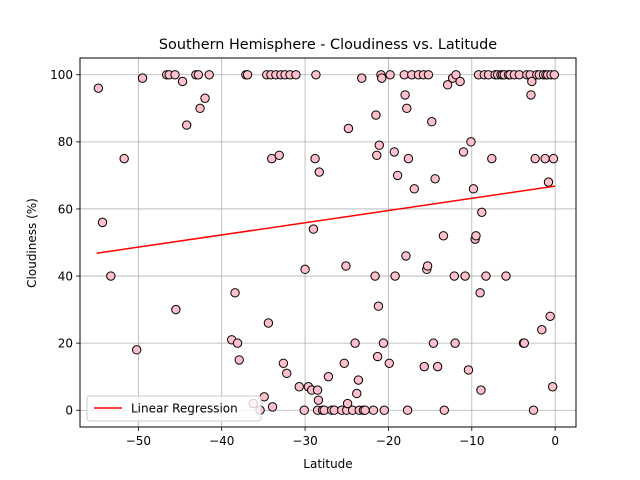 The image size is (640, 480). Describe the element at coordinates (65, 209) in the screenshot. I see `y-tick-label: 60` at that location.